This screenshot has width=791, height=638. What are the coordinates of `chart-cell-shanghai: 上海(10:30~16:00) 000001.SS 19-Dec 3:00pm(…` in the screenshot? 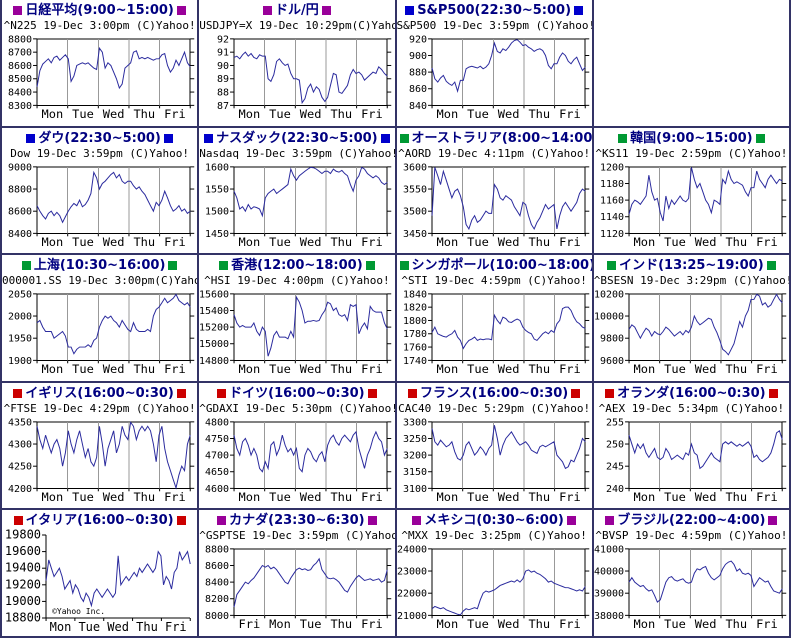 It's located at (100, 318).